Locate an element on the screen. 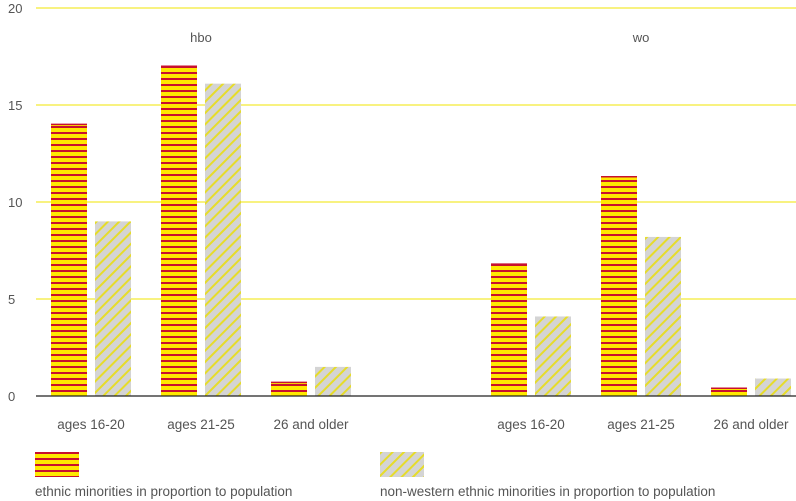 Image resolution: width=796 pixels, height=501 pixels. y-tick-label: 10 is located at coordinates (15, 202).